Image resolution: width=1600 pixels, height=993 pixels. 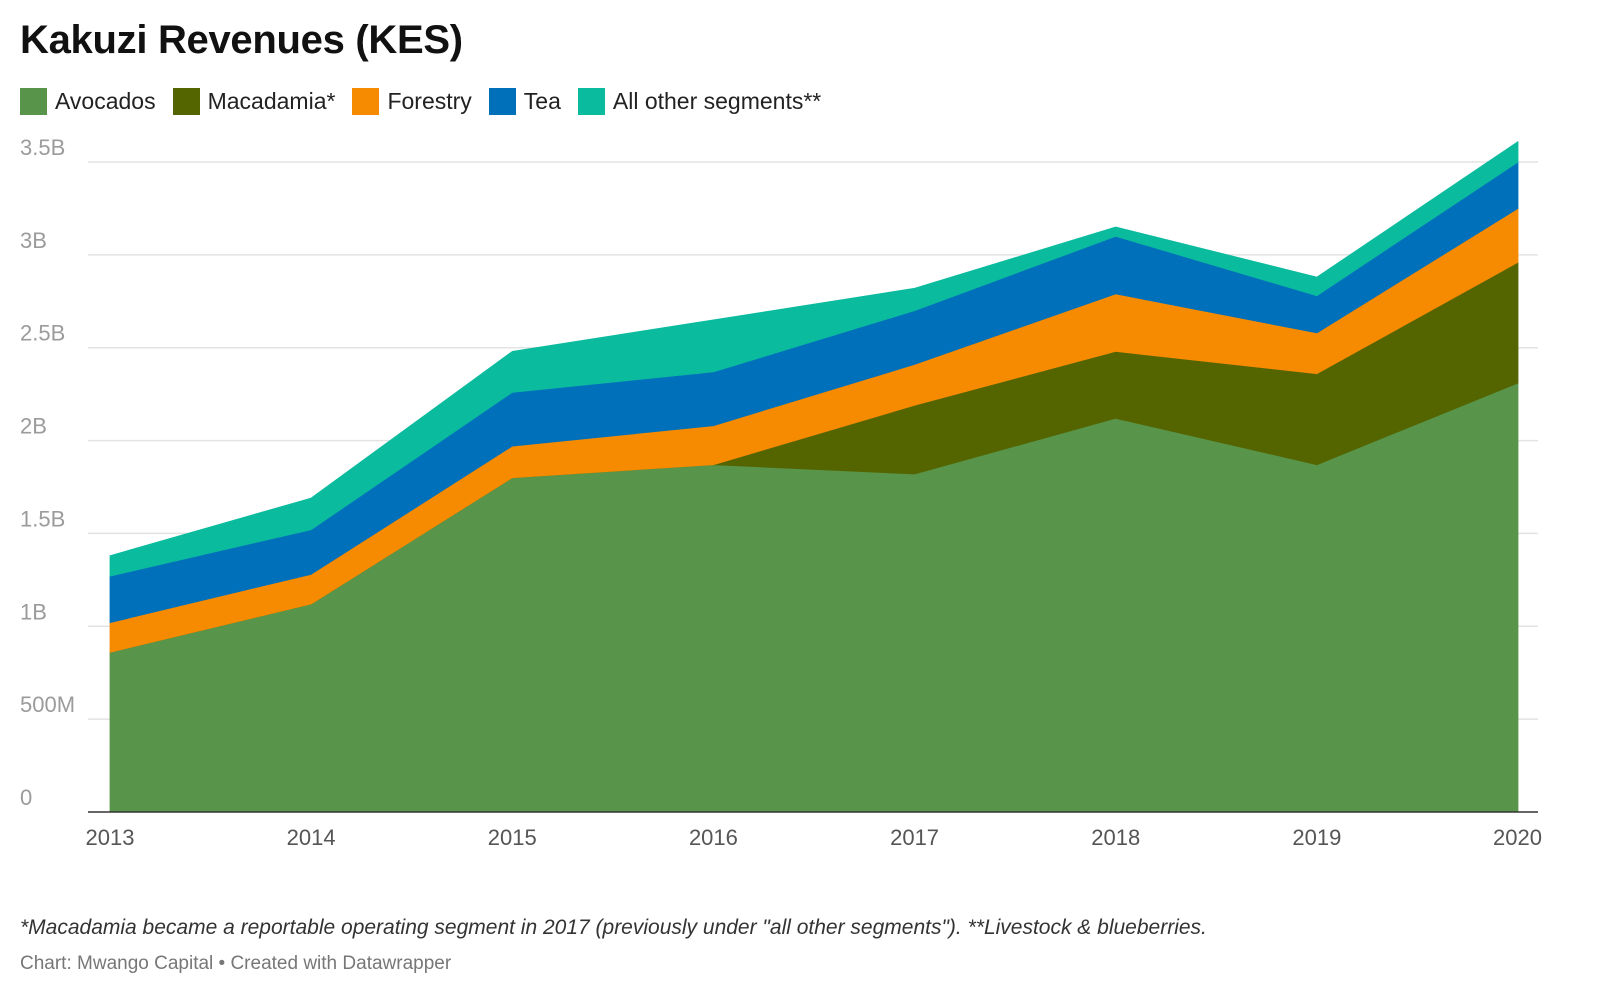 What do you see at coordinates (33, 240) in the screenshot?
I see `y-tick-label: 3B` at bounding box center [33, 240].